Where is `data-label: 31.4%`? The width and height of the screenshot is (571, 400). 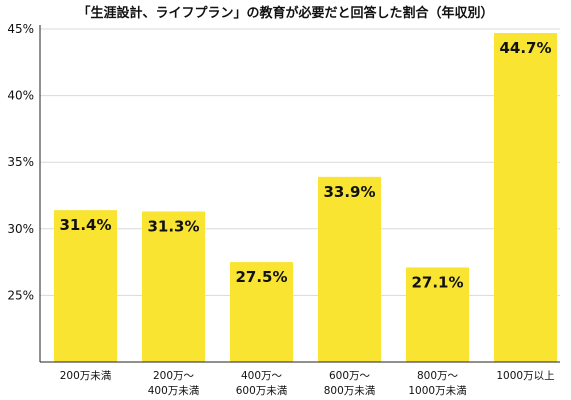 data-label: 31.4% is located at coordinates (85, 225).